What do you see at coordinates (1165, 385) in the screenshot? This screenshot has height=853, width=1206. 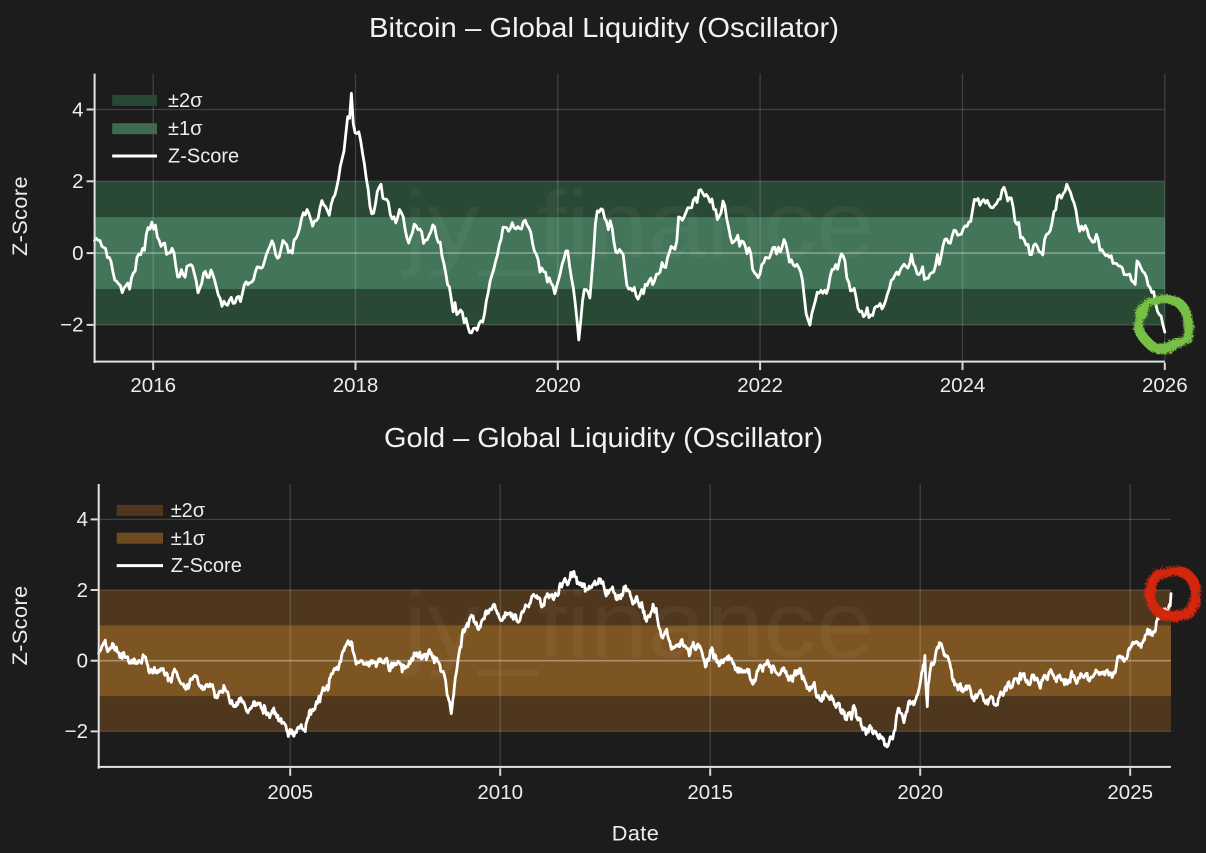 I see `svg-text: 2026` at bounding box center [1165, 385].